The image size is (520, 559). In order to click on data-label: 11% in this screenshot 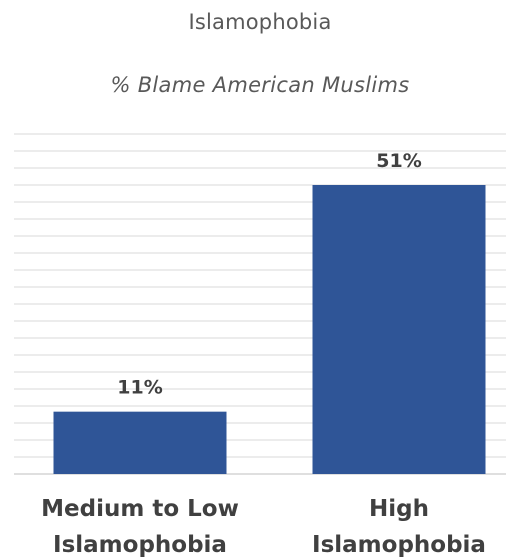, I will do `click(139, 388)`.